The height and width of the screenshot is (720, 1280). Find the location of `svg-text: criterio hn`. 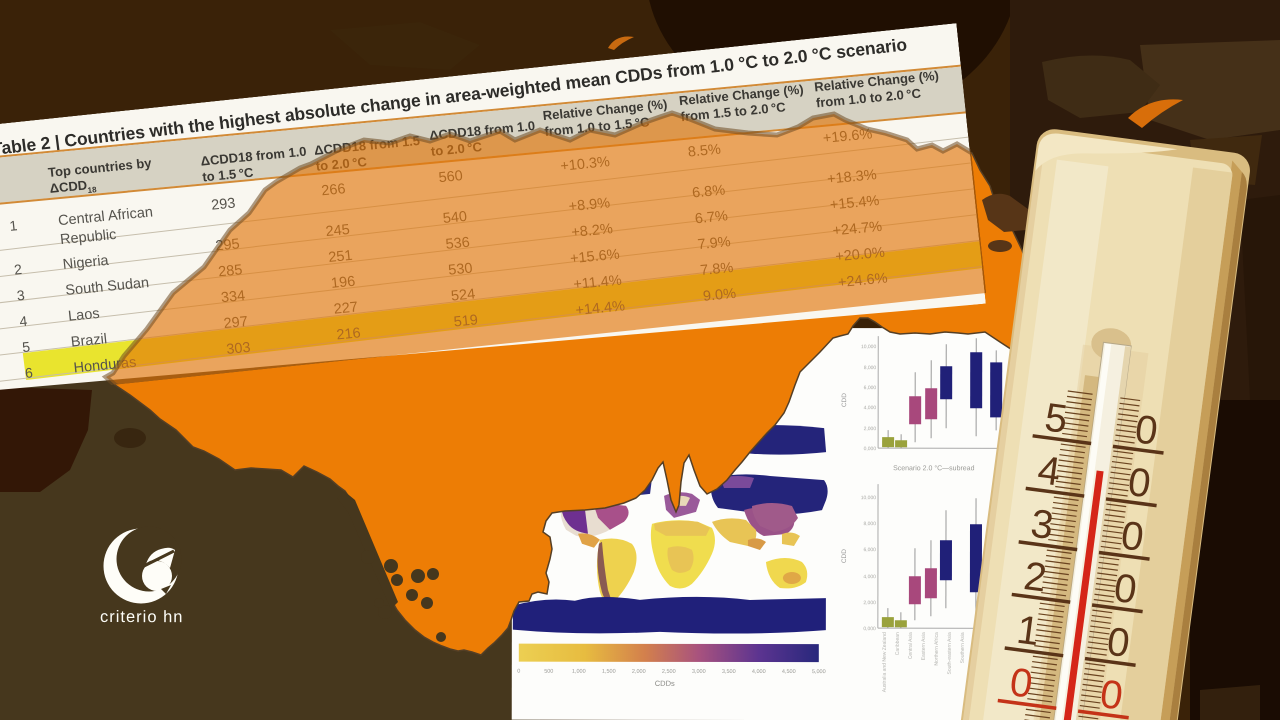

svg-text: criterio hn is located at coordinates (141, 617).